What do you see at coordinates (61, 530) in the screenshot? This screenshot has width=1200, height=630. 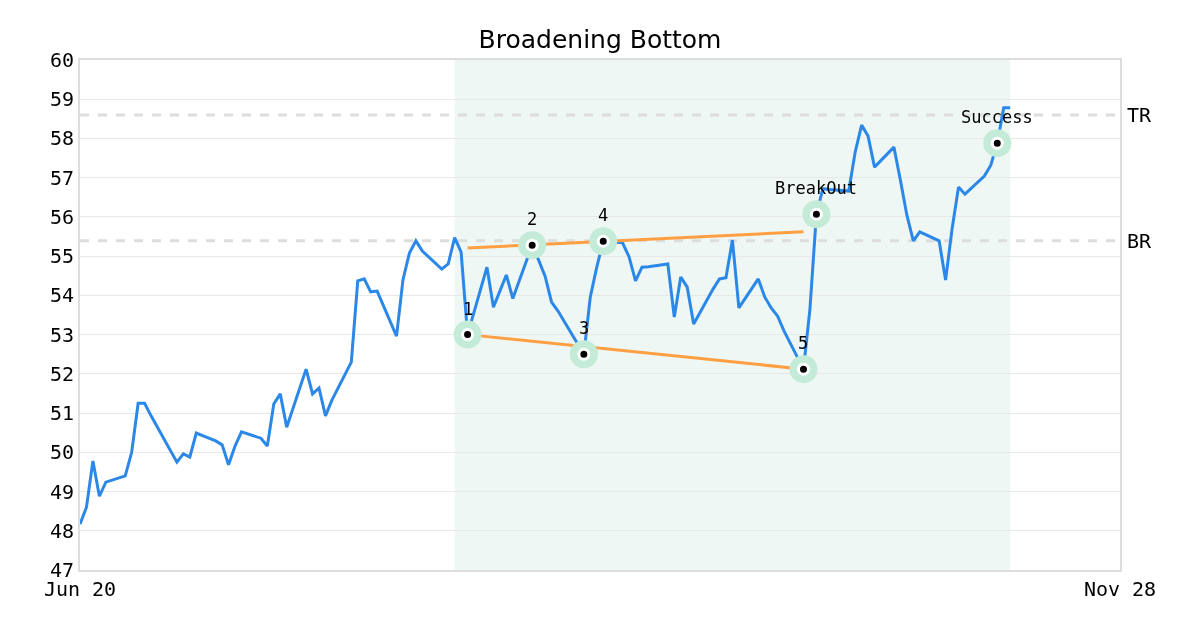 I see `y-tick-label: 48` at bounding box center [61, 530].